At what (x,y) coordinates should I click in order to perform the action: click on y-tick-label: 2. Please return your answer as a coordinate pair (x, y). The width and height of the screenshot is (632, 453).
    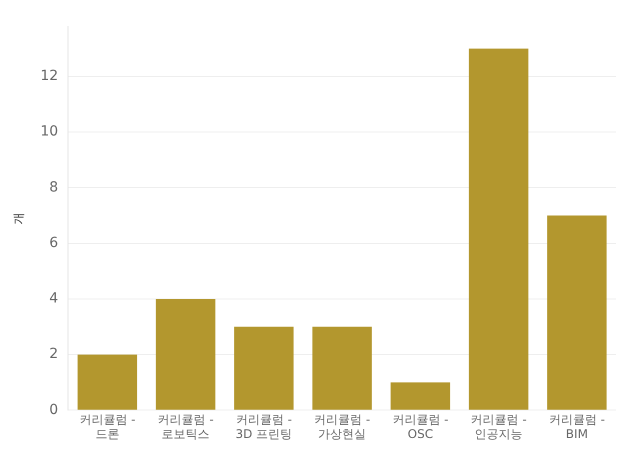
    Looking at the image, I should click on (53, 354).